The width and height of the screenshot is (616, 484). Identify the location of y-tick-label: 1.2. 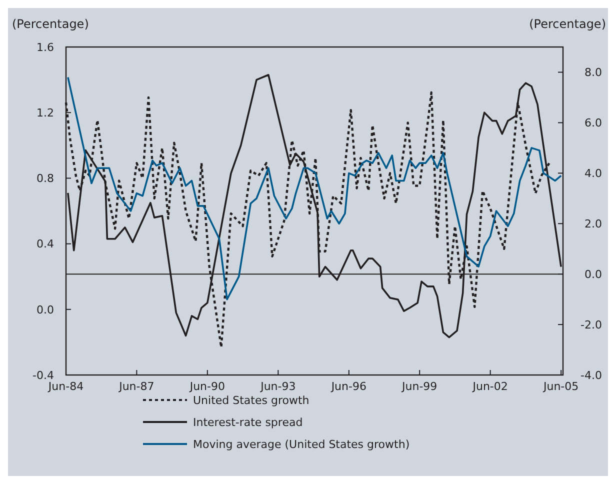
(45, 113).